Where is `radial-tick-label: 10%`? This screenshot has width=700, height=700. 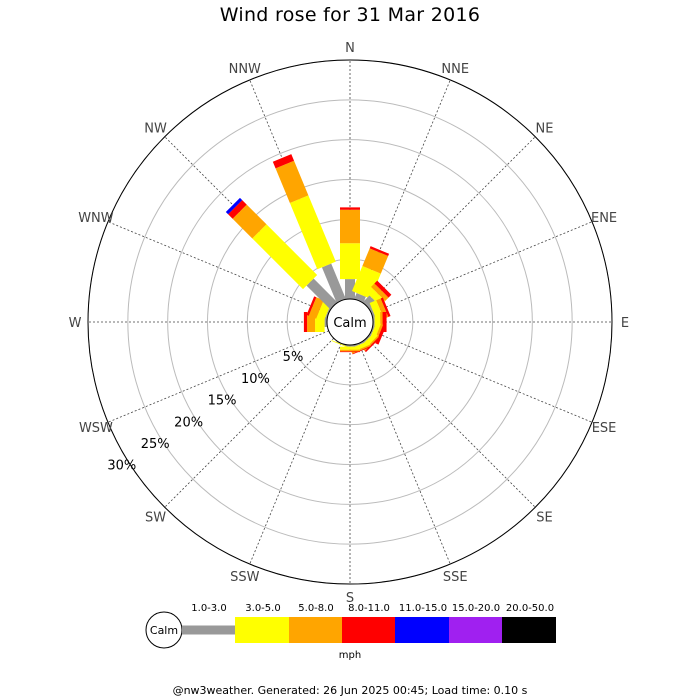 radial-tick-label: 10% is located at coordinates (255, 379).